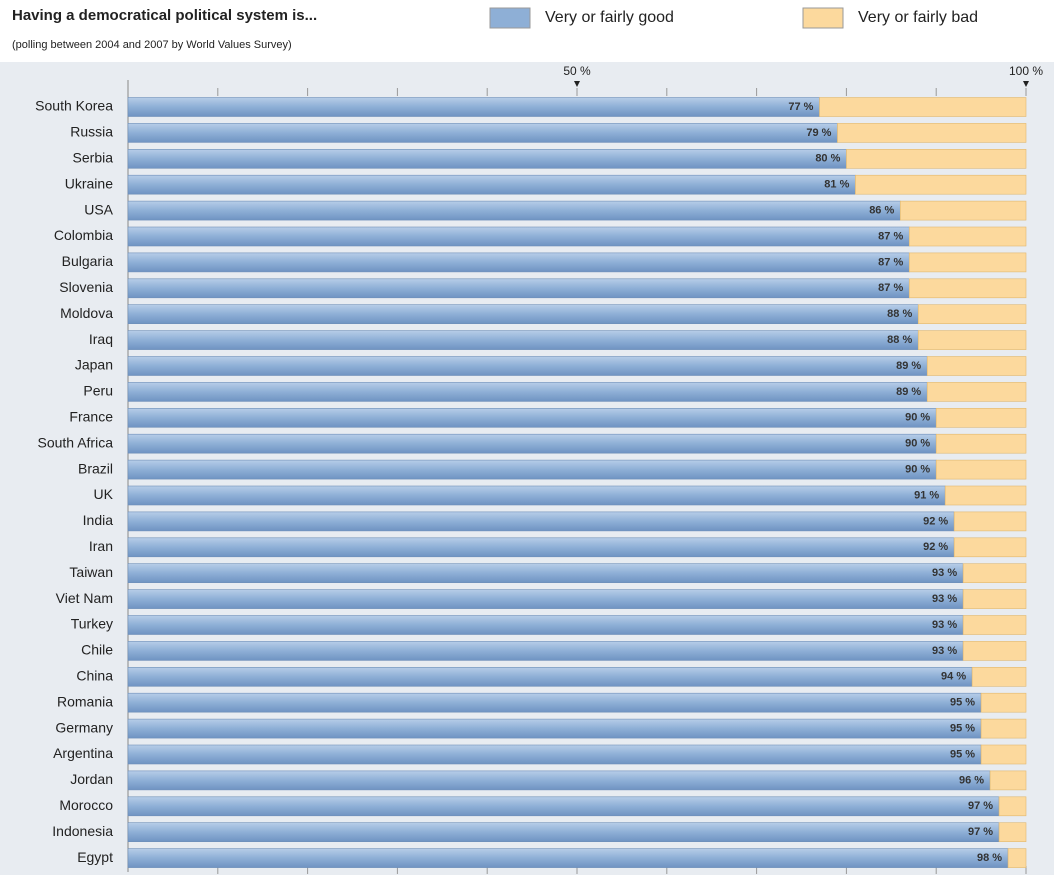  What do you see at coordinates (97, 650) in the screenshot?
I see `category-label: Chile` at bounding box center [97, 650].